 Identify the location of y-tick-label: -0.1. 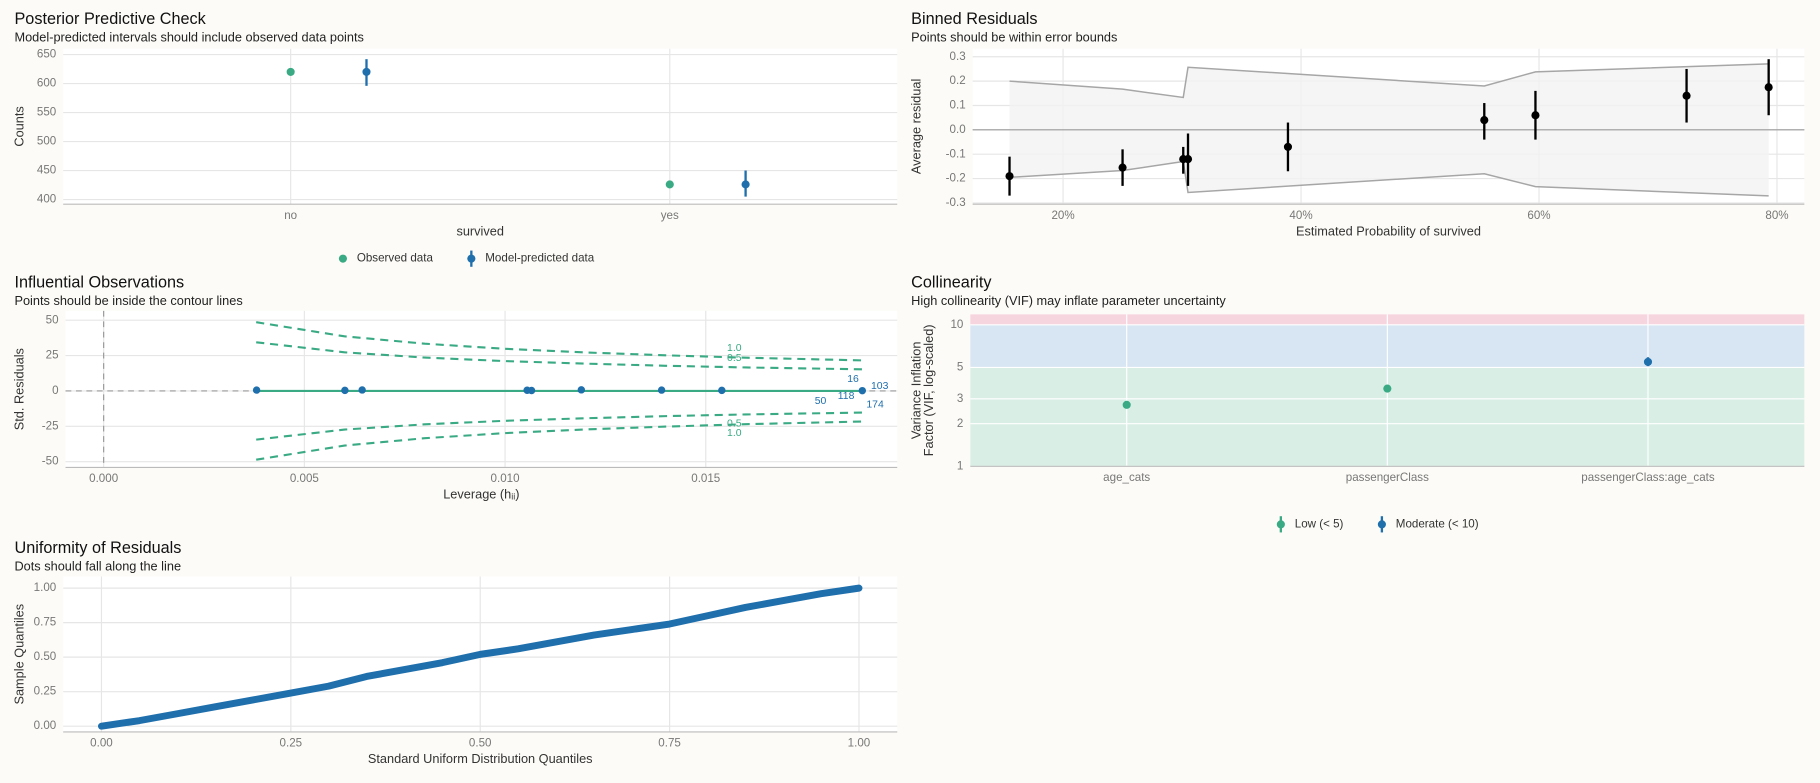
(956, 153).